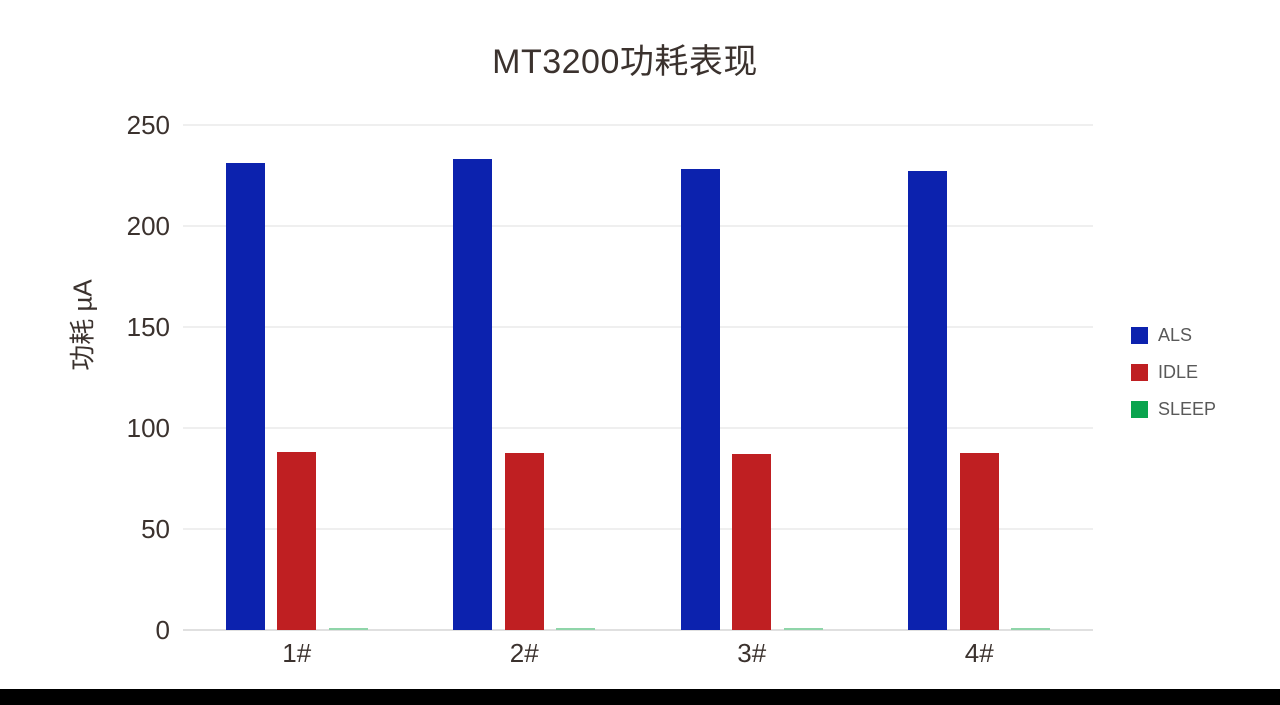 The image size is (1280, 705). What do you see at coordinates (148, 327) in the screenshot?
I see `y-tick-label-150: 150` at bounding box center [148, 327].